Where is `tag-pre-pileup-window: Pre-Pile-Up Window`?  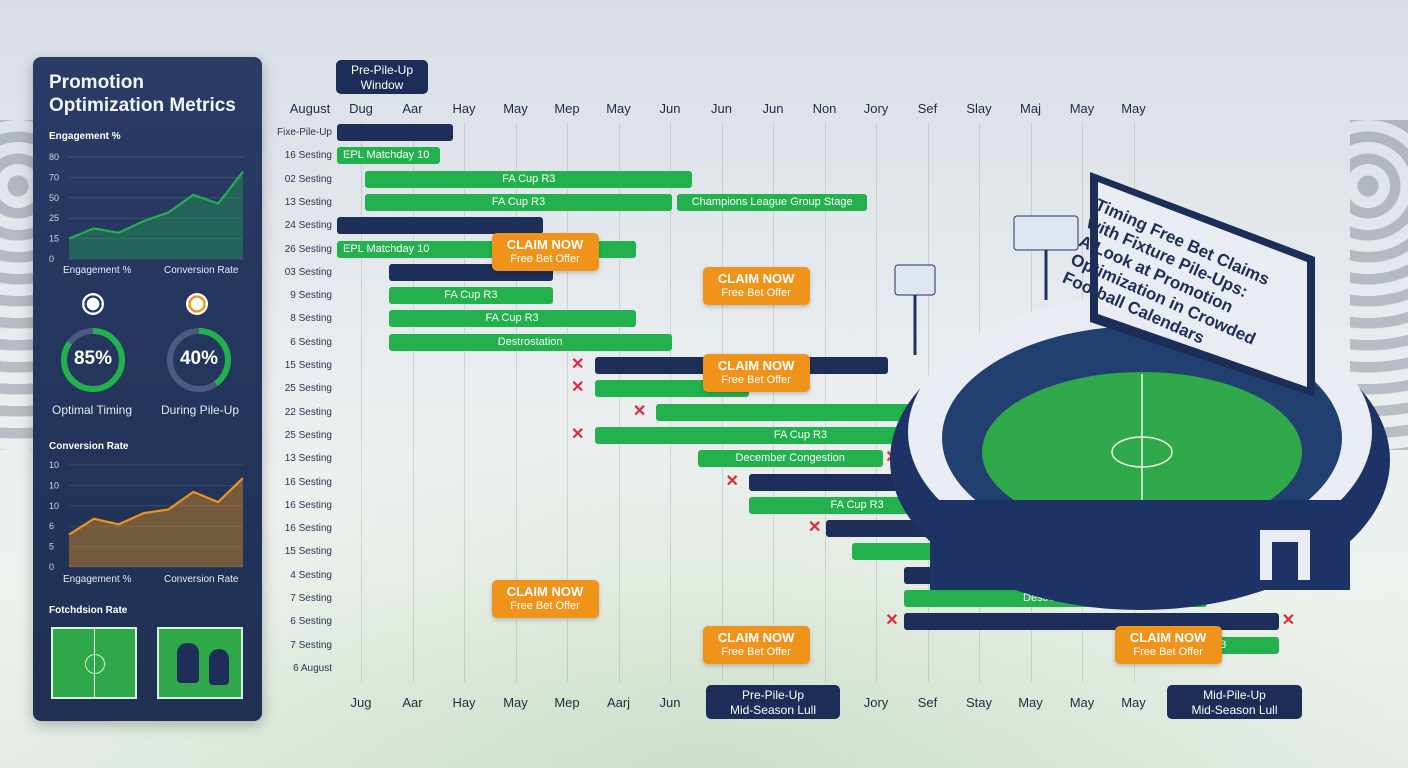 tag-pre-pileup-window: Pre-Pile-Up Window is located at coordinates (382, 77).